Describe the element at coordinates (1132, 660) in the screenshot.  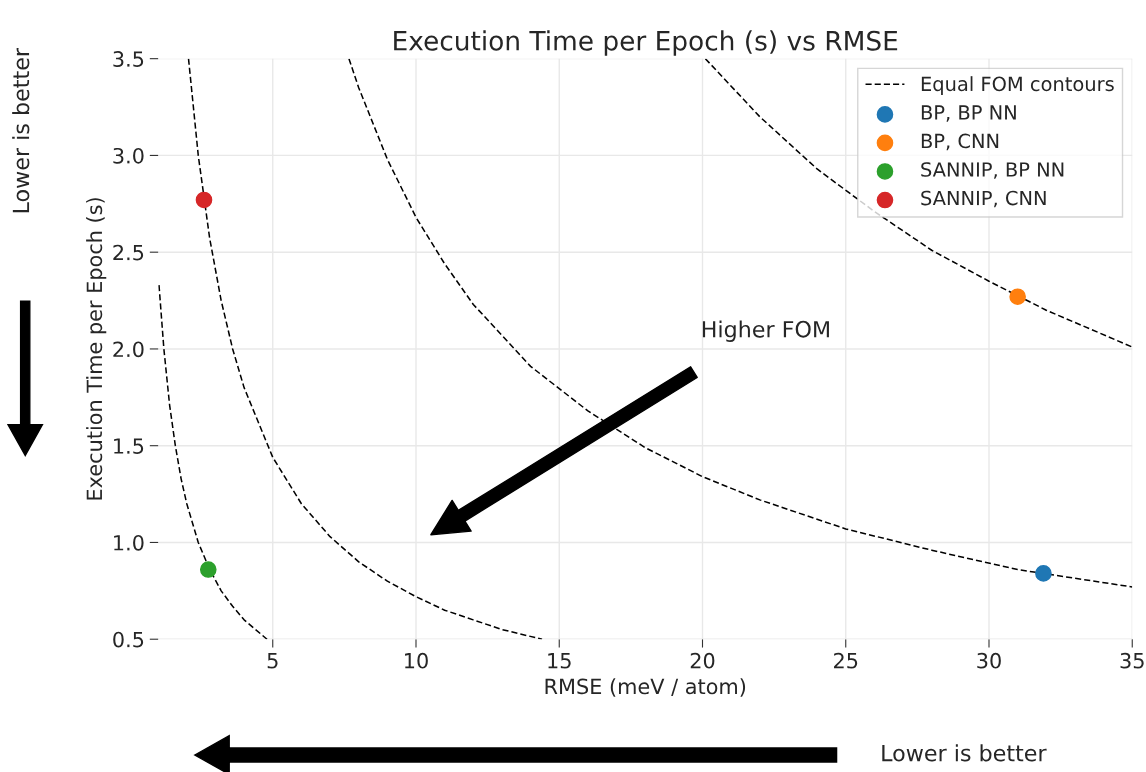
I see `x-tick-label: 35` at that location.